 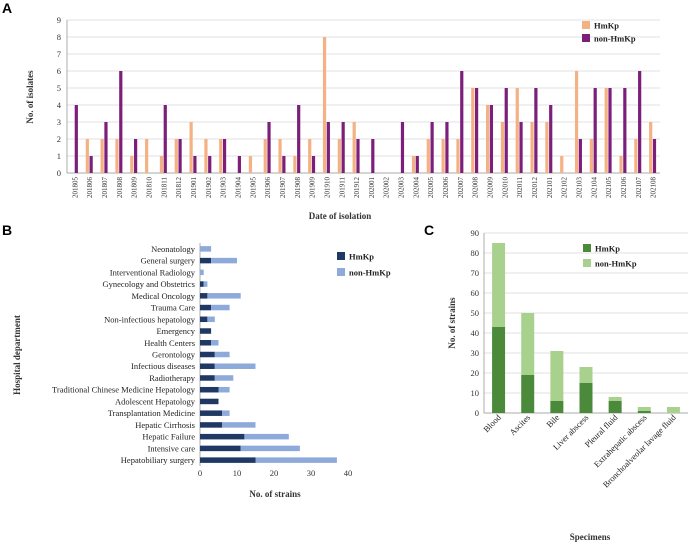 What do you see at coordinates (274, 473) in the screenshot?
I see `x-tick-label: 20` at bounding box center [274, 473].